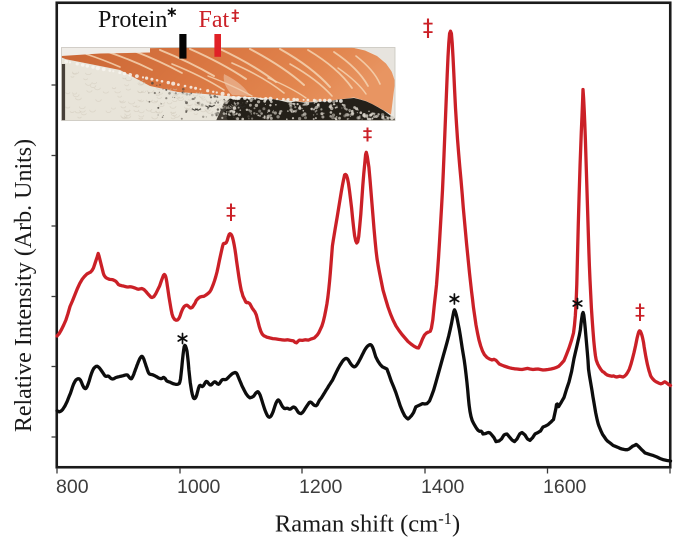 This screenshot has width=673, height=539. What do you see at coordinates (321, 487) in the screenshot?
I see `svg-text: 1200` at bounding box center [321, 487].